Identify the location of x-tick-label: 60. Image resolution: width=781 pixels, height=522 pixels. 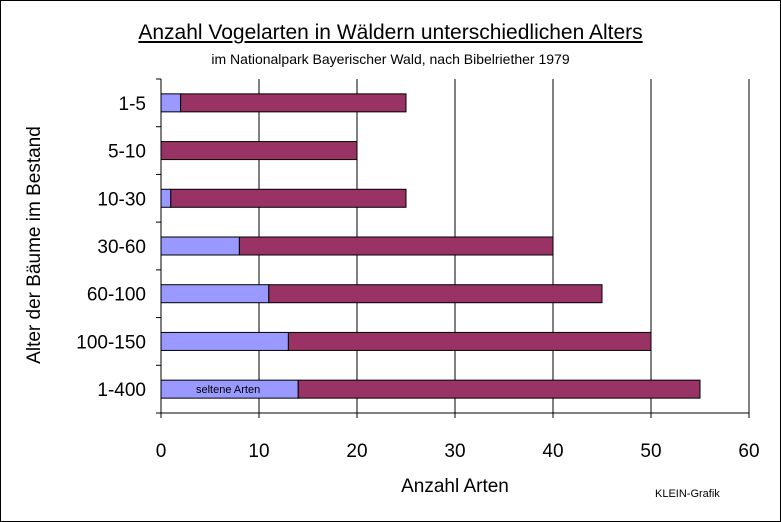
(748, 451).